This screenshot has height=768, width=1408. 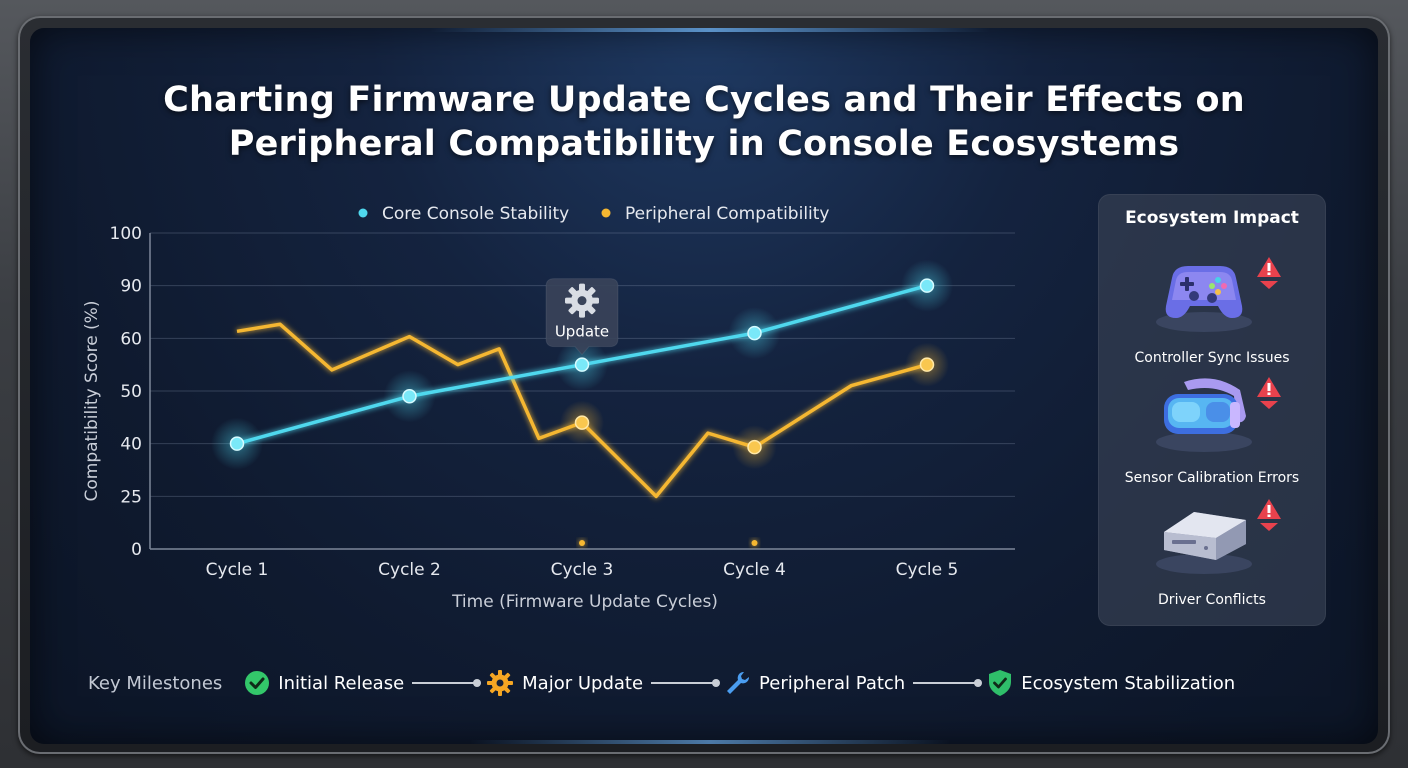 I want to click on milestones-title: Key Milestones, so click(x=155, y=683).